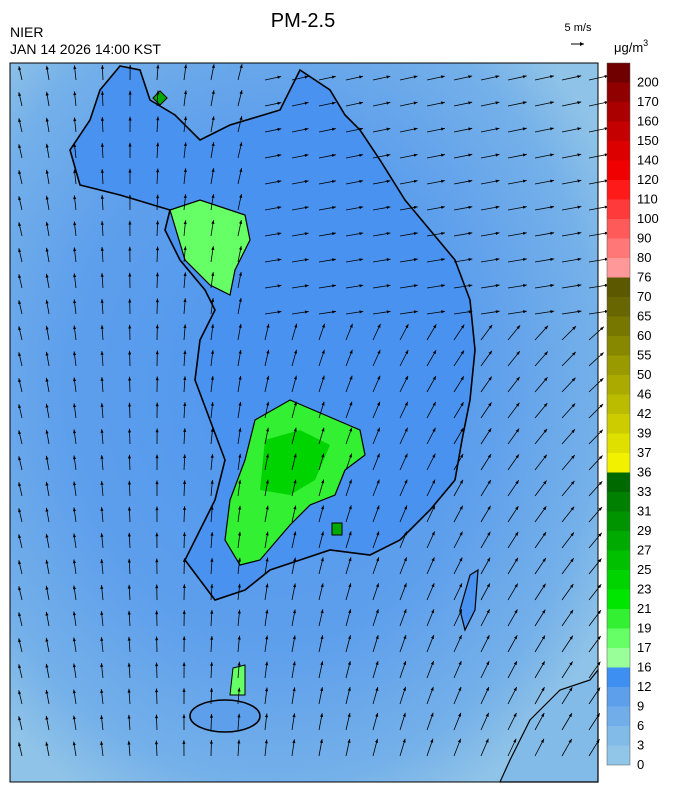 The height and width of the screenshot is (795, 673). Describe the element at coordinates (578, 28) in the screenshot. I see `vector-scale-label: 5 m/s` at that location.